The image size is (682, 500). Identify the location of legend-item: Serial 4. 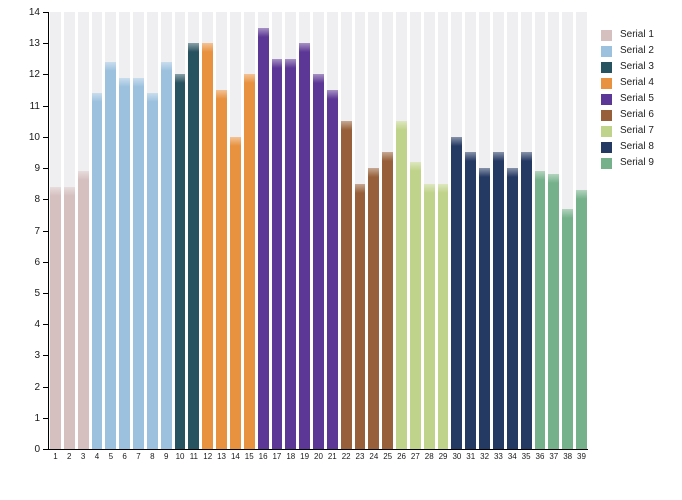
(627, 83).